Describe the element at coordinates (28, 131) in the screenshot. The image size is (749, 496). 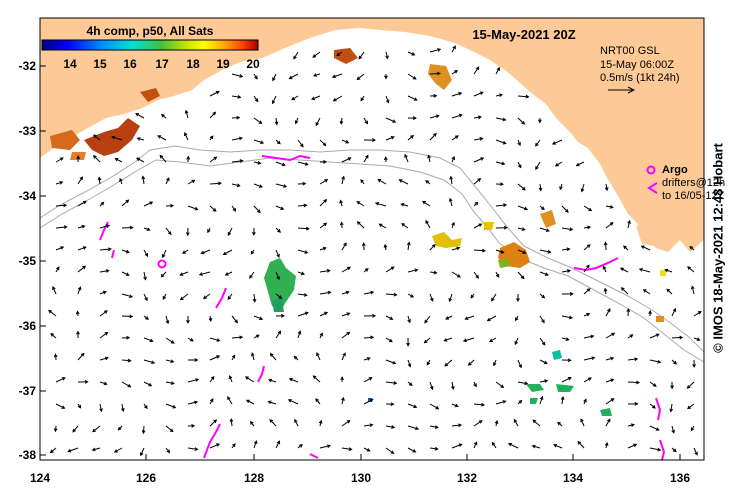
I see `y-tick-label: -33` at that location.